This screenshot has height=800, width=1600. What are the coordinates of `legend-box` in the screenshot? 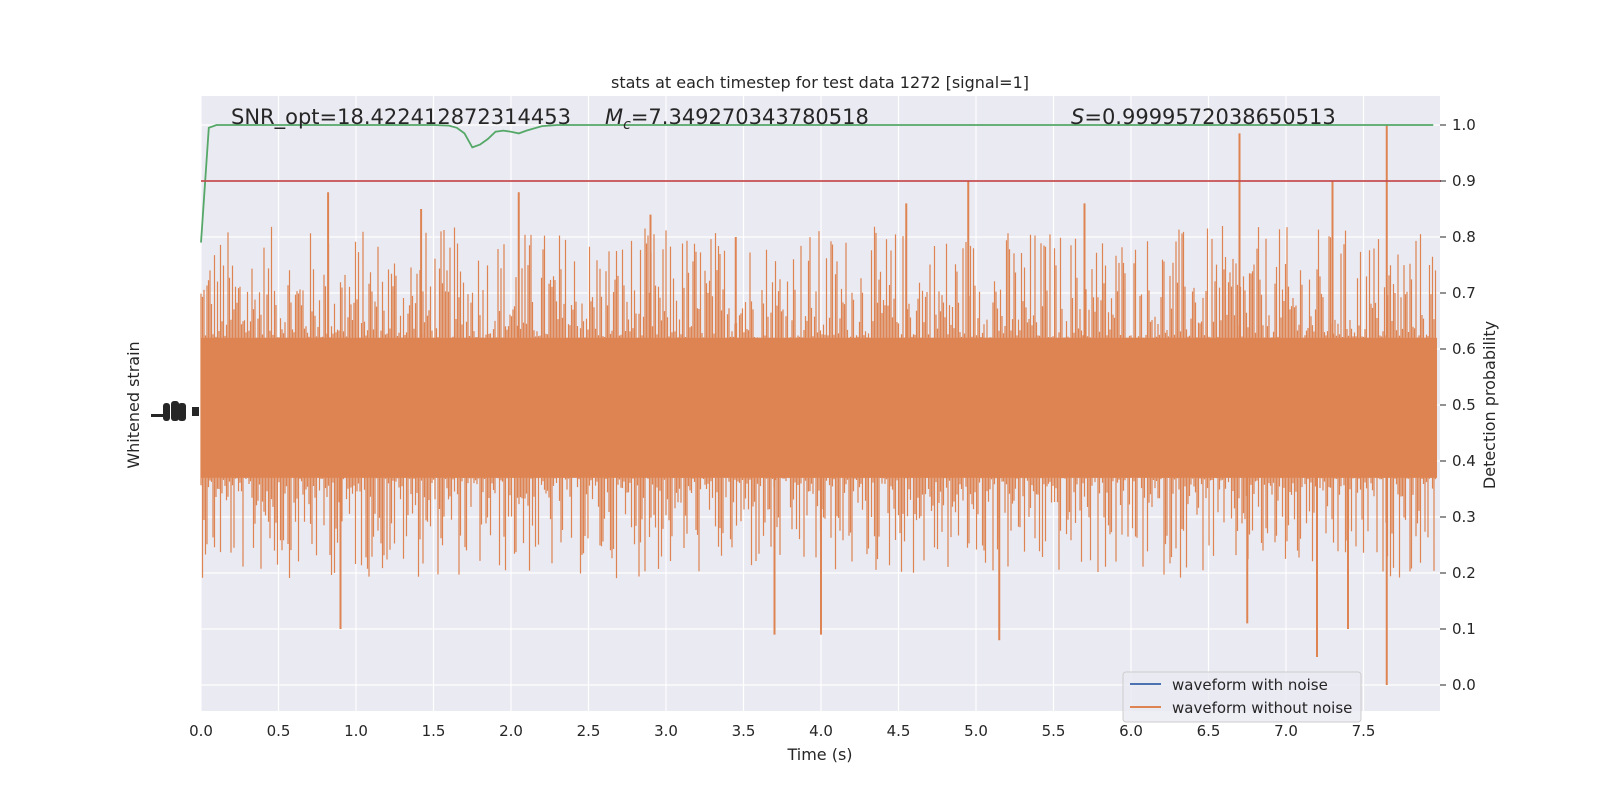 It's located at (1242, 697).